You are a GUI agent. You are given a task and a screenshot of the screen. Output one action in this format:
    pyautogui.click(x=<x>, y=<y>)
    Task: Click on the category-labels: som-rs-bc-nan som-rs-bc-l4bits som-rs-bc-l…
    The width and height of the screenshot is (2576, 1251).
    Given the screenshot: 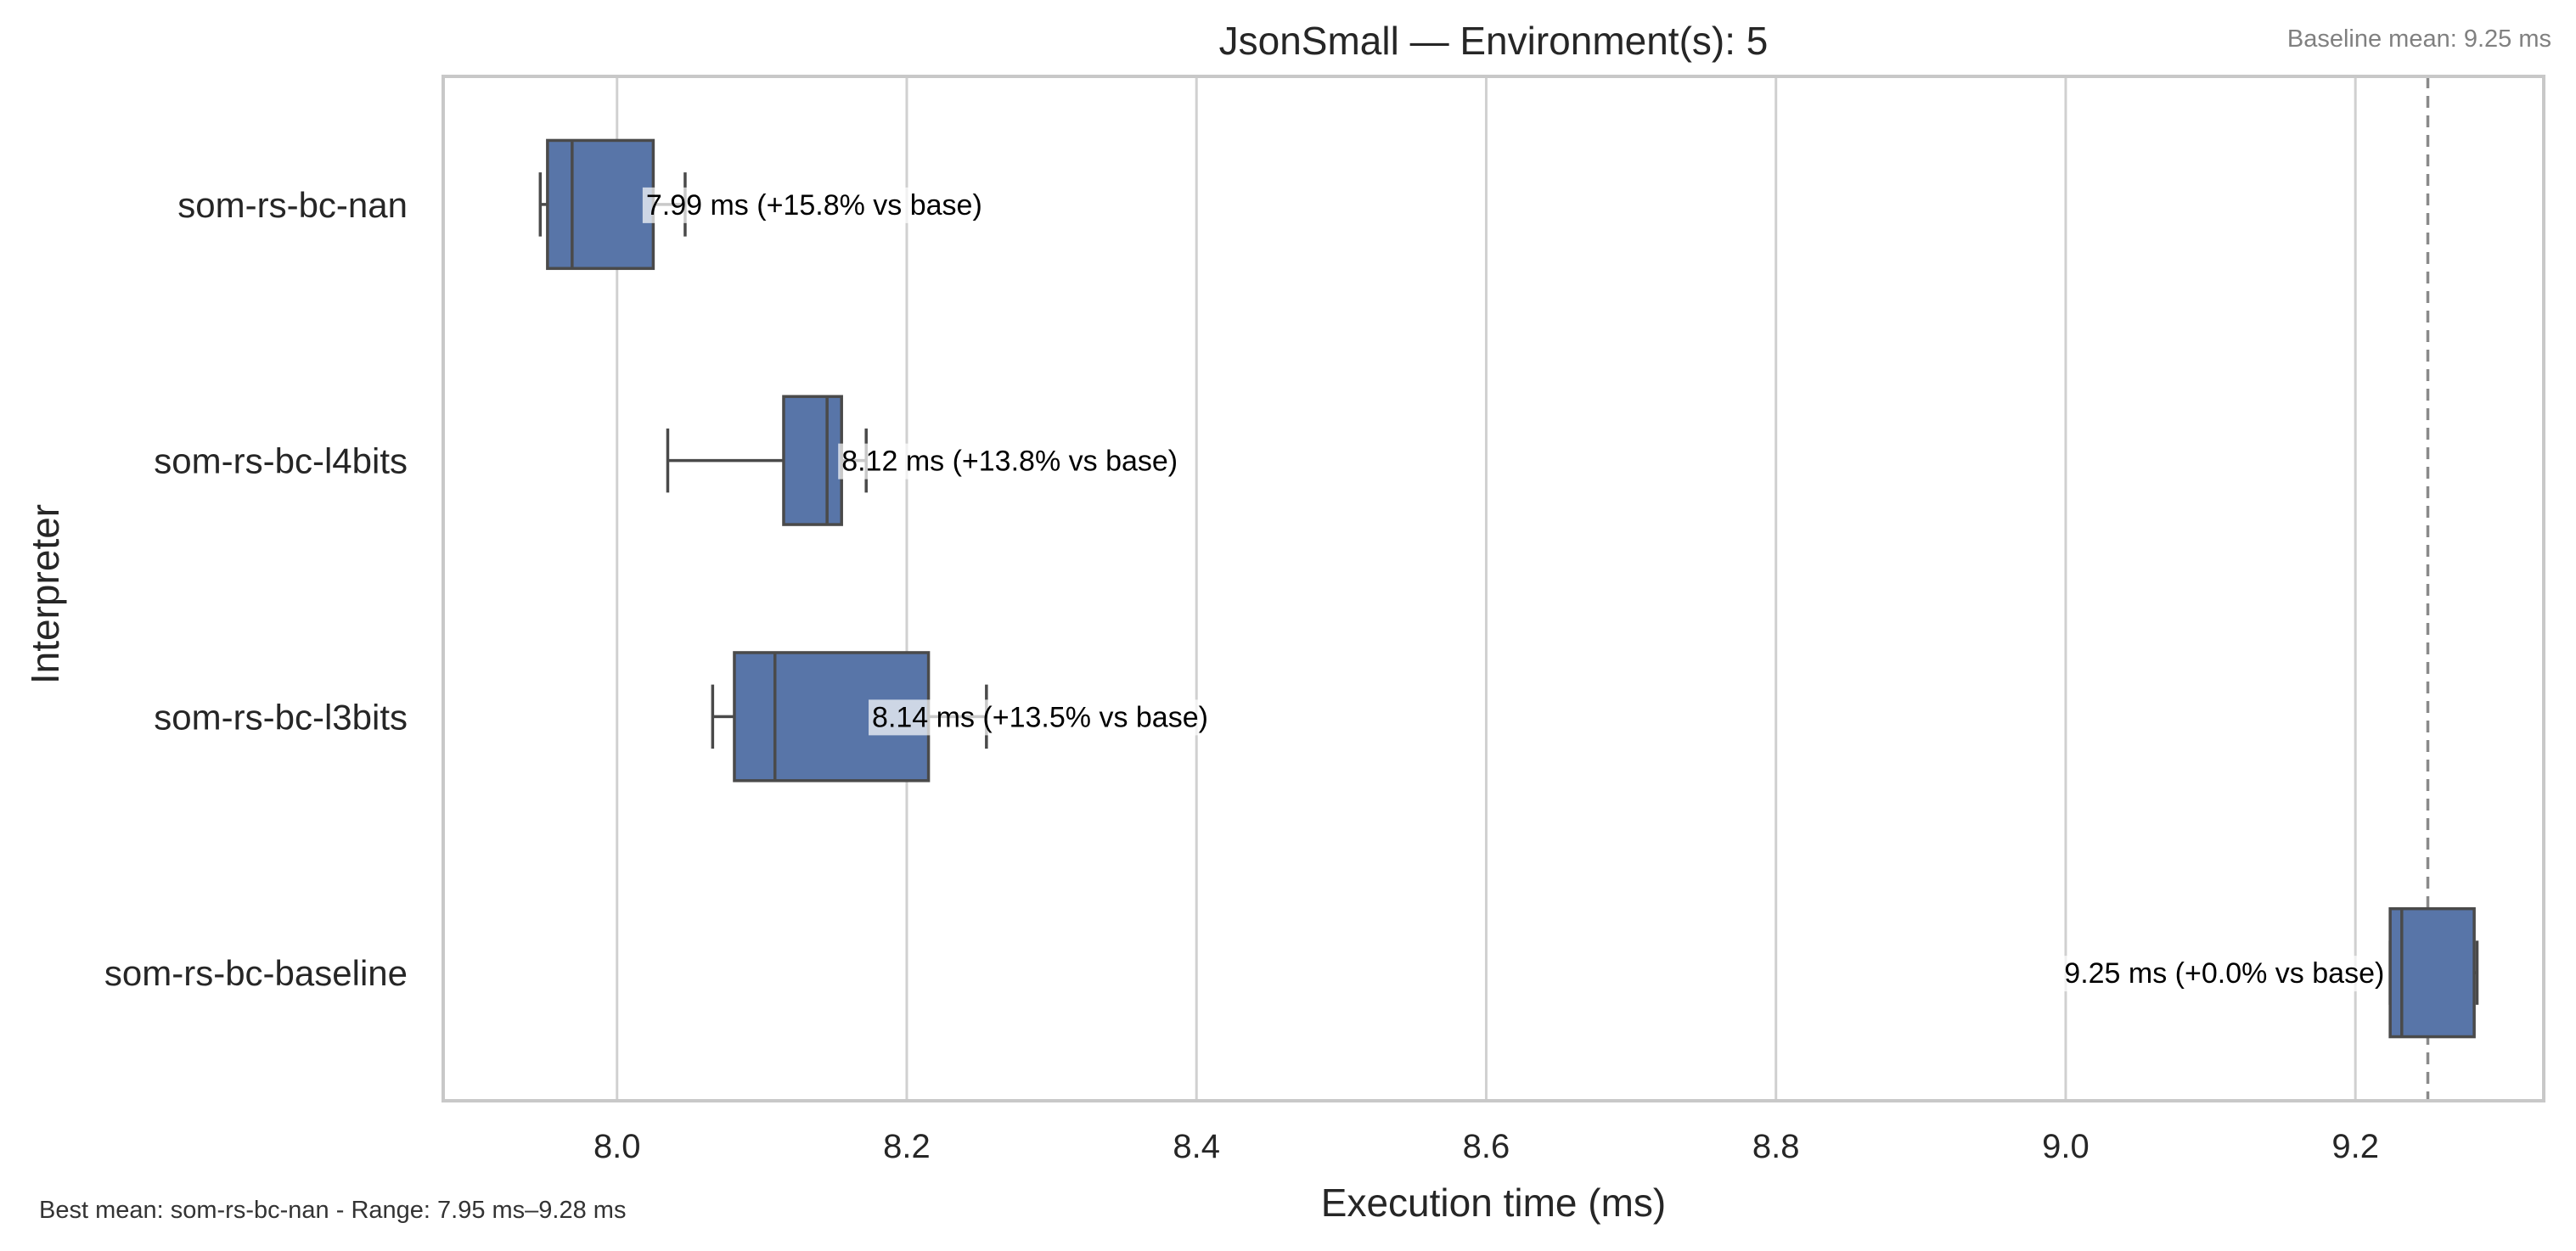 What is the action you would take?
    pyautogui.click(x=256, y=589)
    